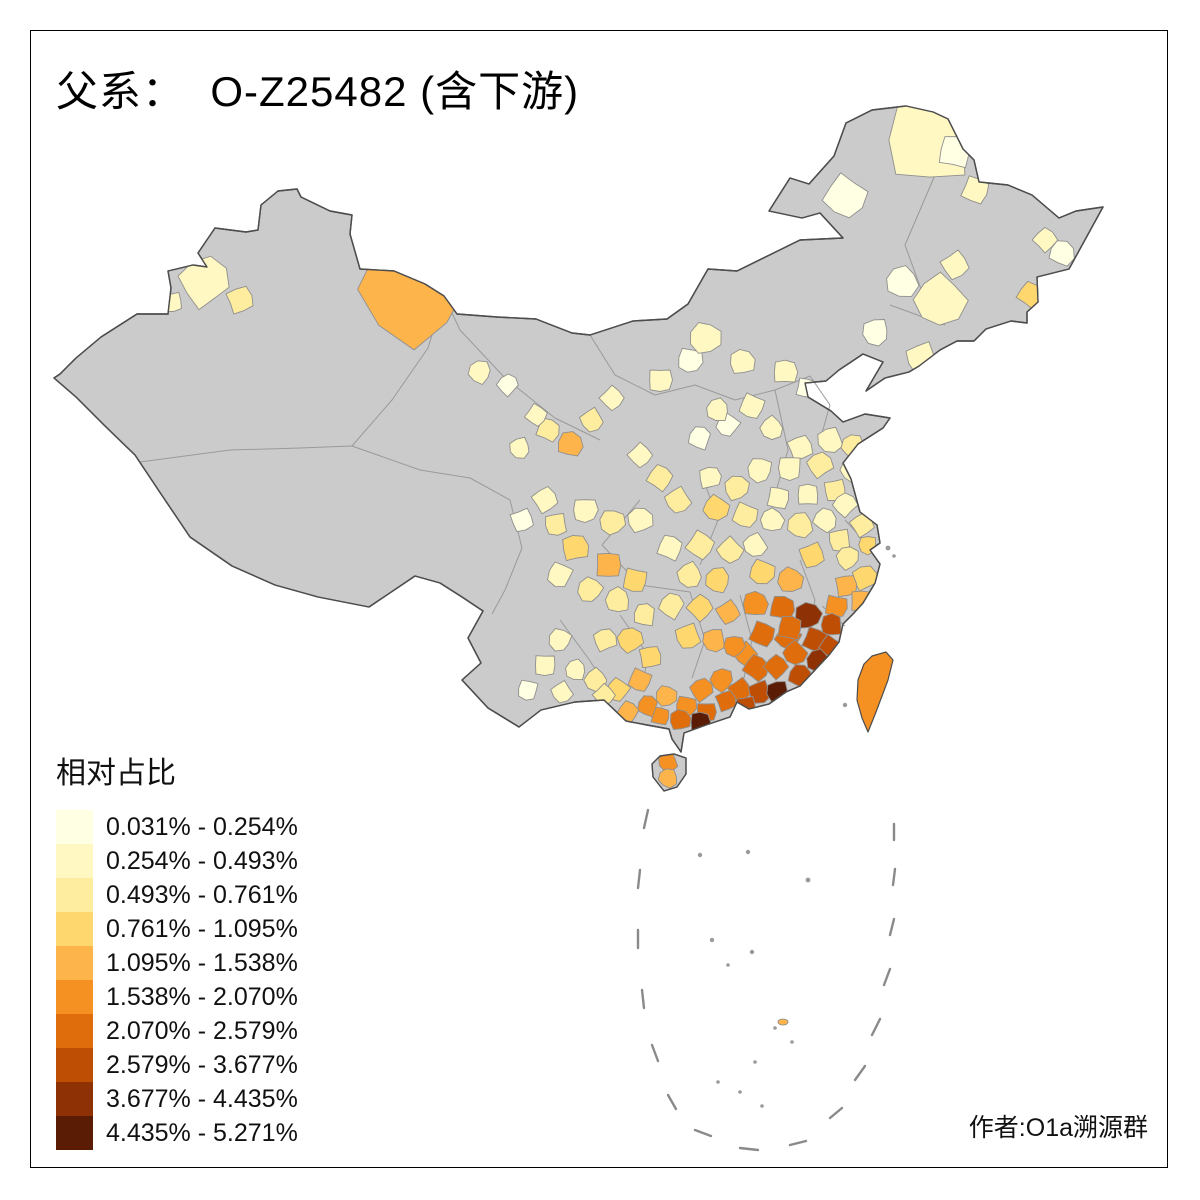 The width and height of the screenshot is (1200, 1200). I want to click on legend-item: 0.031% - 0.254%, so click(177, 827).